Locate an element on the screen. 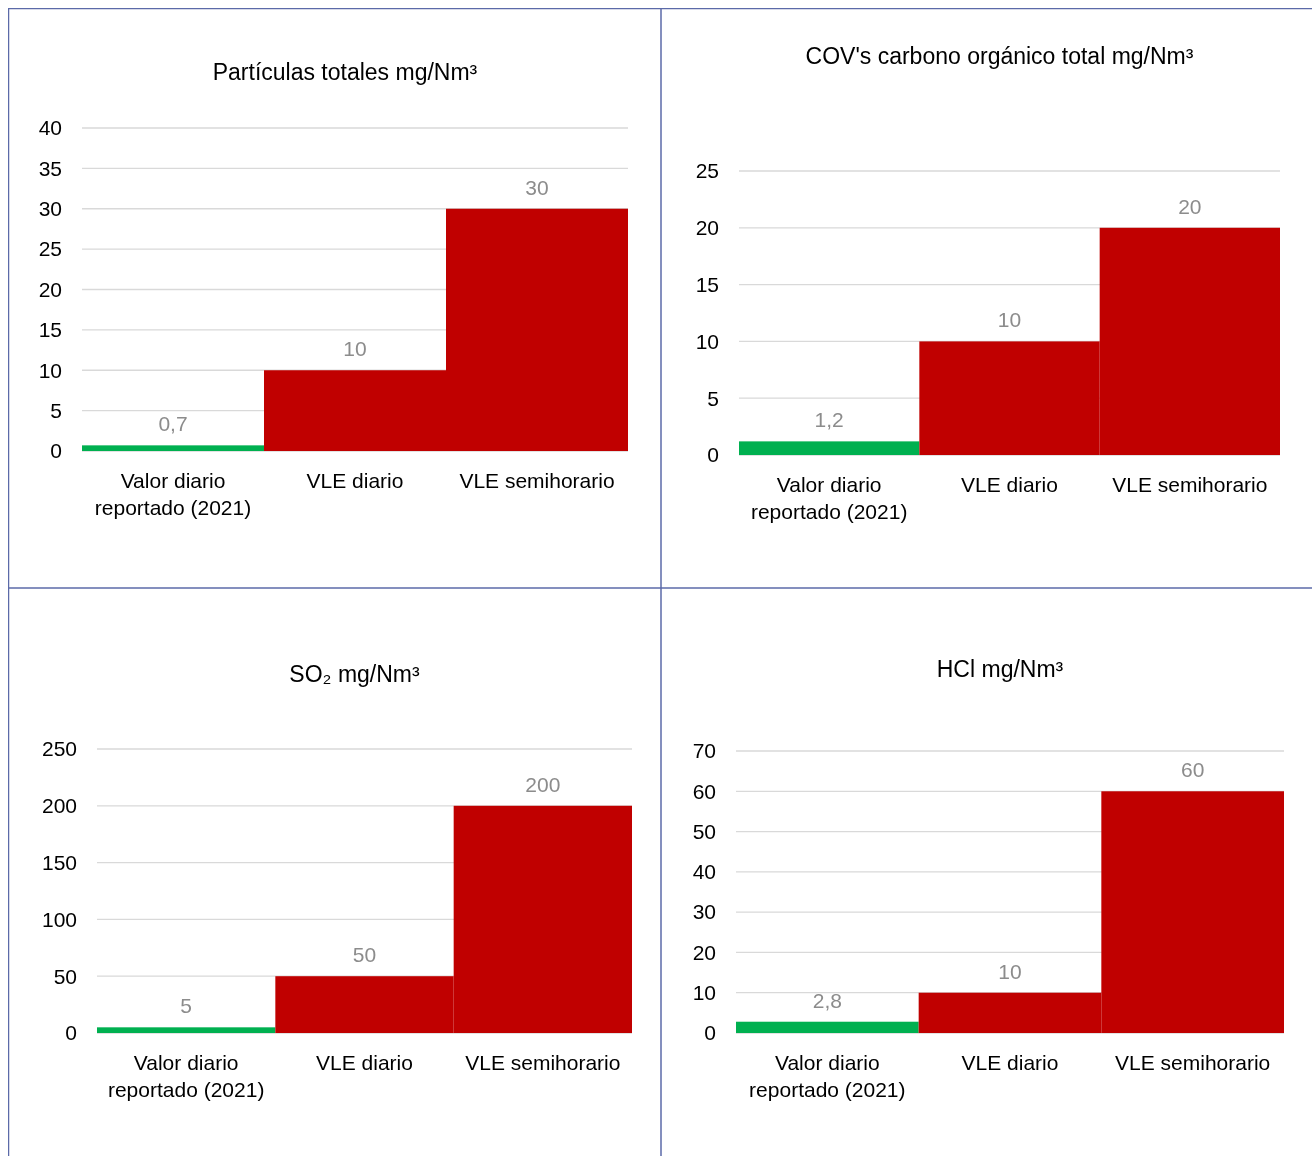 The image size is (1312, 1156). chart-title: COV's carbono orgánico total mg/Nm³ is located at coordinates (999, 56).